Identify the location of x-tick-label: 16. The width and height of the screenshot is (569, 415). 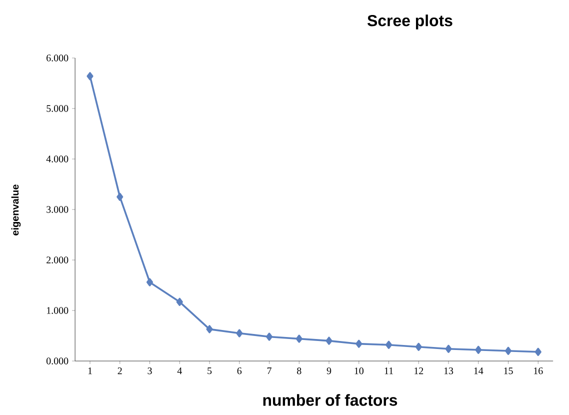
(538, 371).